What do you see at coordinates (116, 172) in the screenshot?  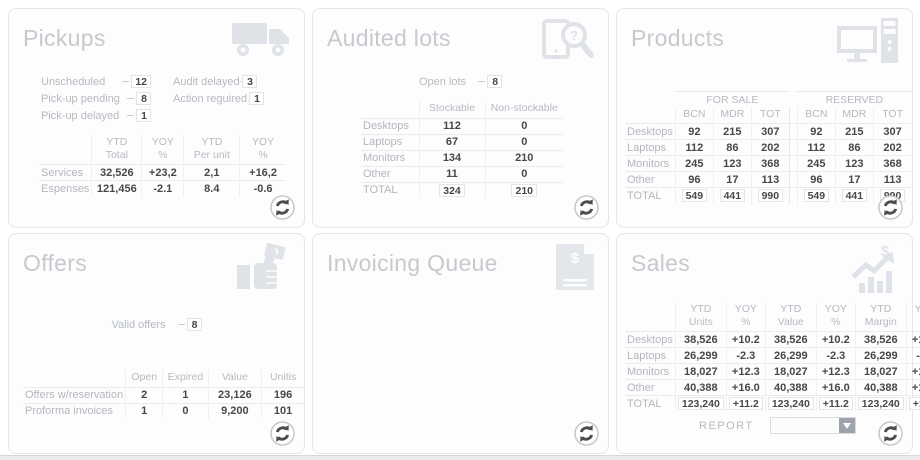 I see `cell-value: 32,526` at bounding box center [116, 172].